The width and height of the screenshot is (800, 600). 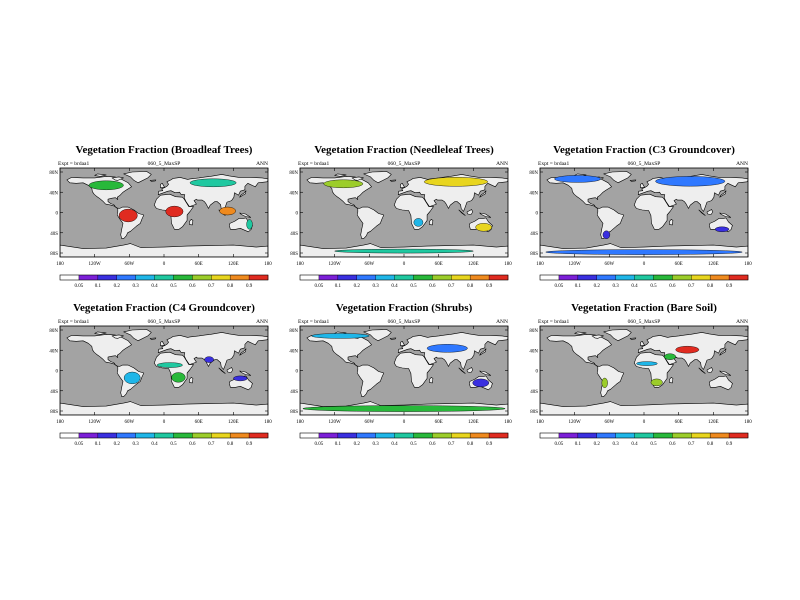 I want to click on y-tick-label: 40N, so click(x=53, y=193).